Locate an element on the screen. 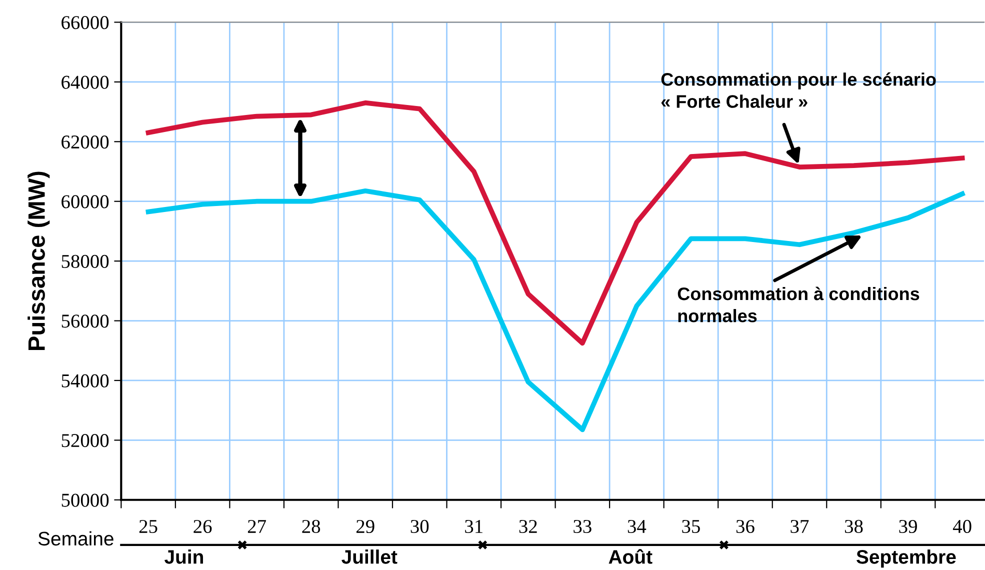 The height and width of the screenshot is (570, 985). y-tick-label: 62000 is located at coordinates (85, 142).